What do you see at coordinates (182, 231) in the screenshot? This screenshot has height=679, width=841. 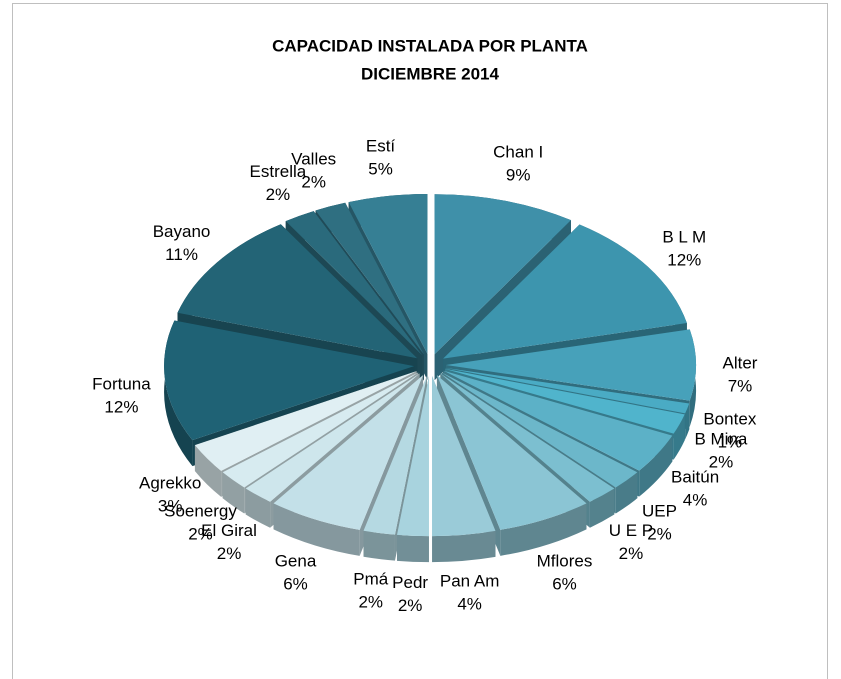 I see `slice-label: Bayano` at bounding box center [182, 231].